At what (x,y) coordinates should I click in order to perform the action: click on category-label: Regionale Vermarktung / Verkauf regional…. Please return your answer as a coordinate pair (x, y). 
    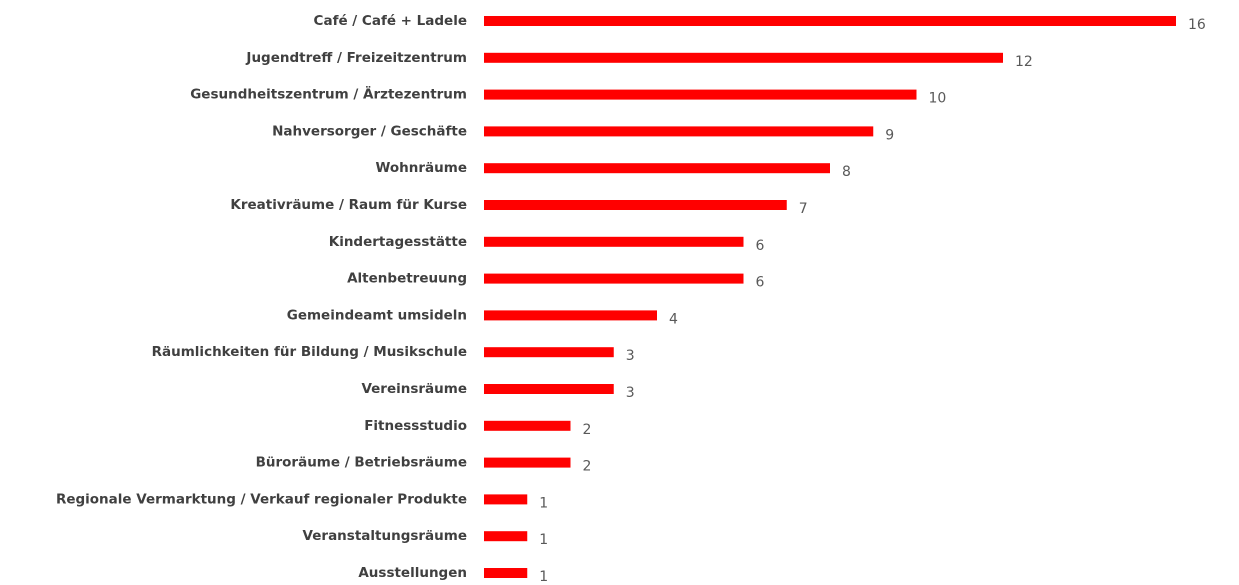
    Looking at the image, I should click on (261, 499).